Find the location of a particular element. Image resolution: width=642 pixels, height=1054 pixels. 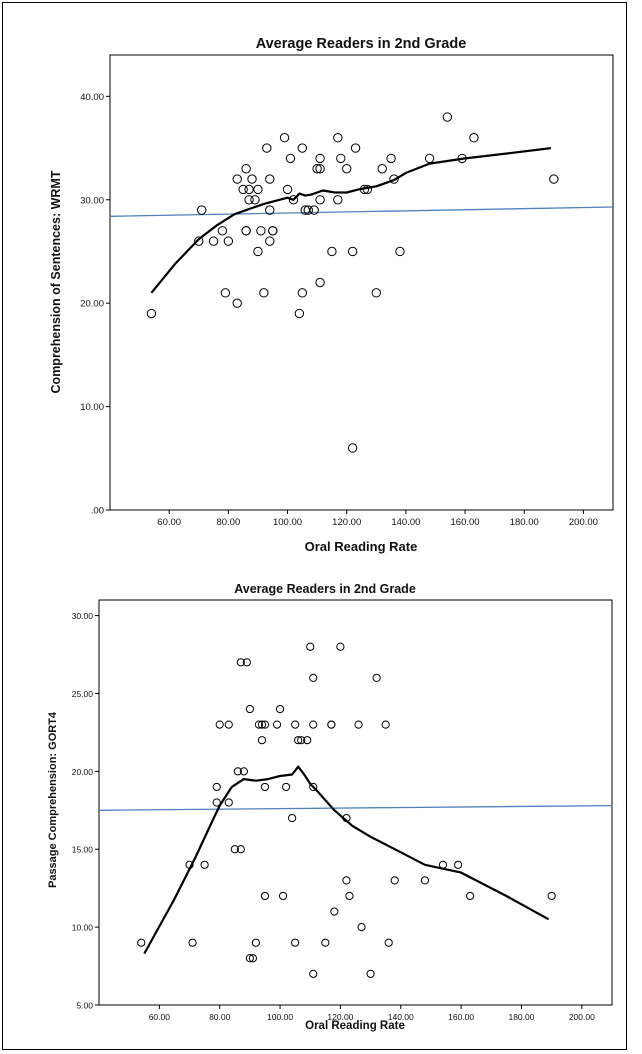

y-tick-label: 25.00 is located at coordinates (83, 694).